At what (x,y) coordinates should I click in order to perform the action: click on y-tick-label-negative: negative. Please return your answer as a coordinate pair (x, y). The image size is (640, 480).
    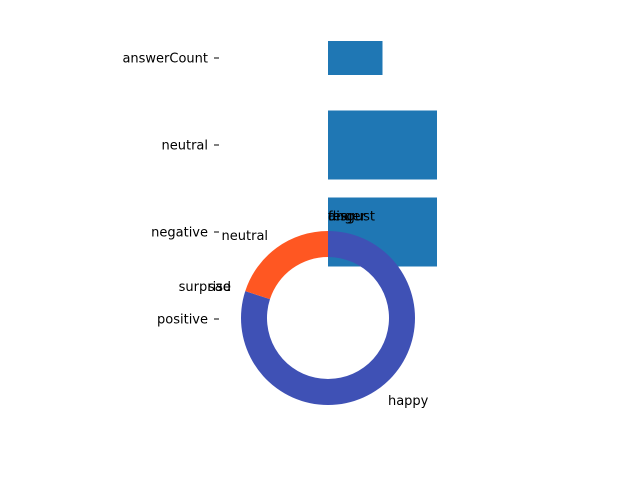
    Looking at the image, I should click on (179, 233).